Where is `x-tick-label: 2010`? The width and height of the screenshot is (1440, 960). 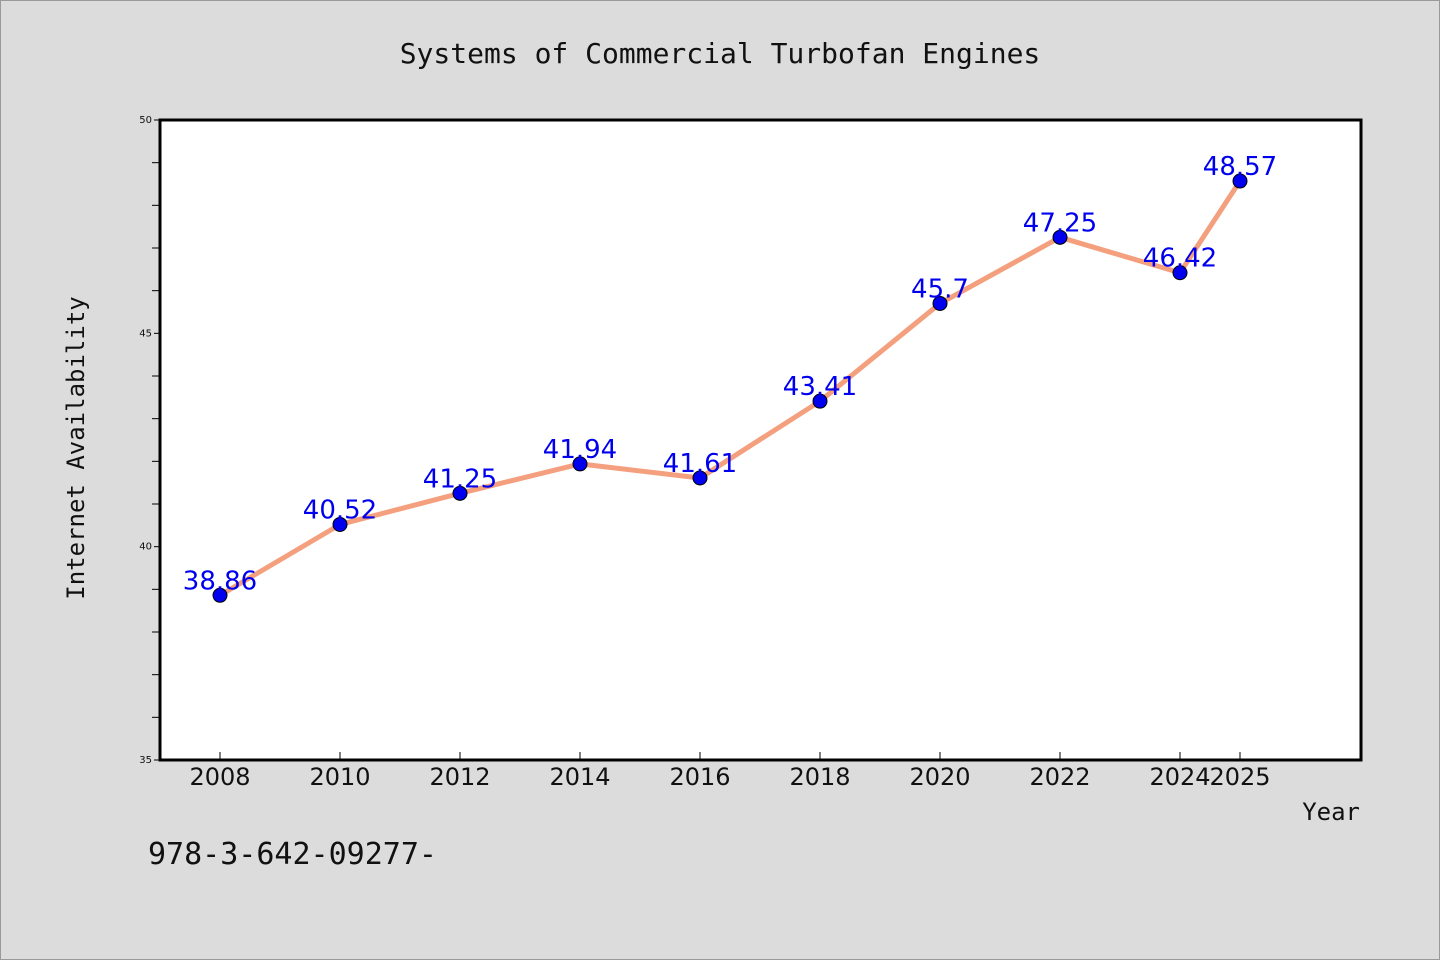
x-tick-label: 2010 is located at coordinates (339, 777).